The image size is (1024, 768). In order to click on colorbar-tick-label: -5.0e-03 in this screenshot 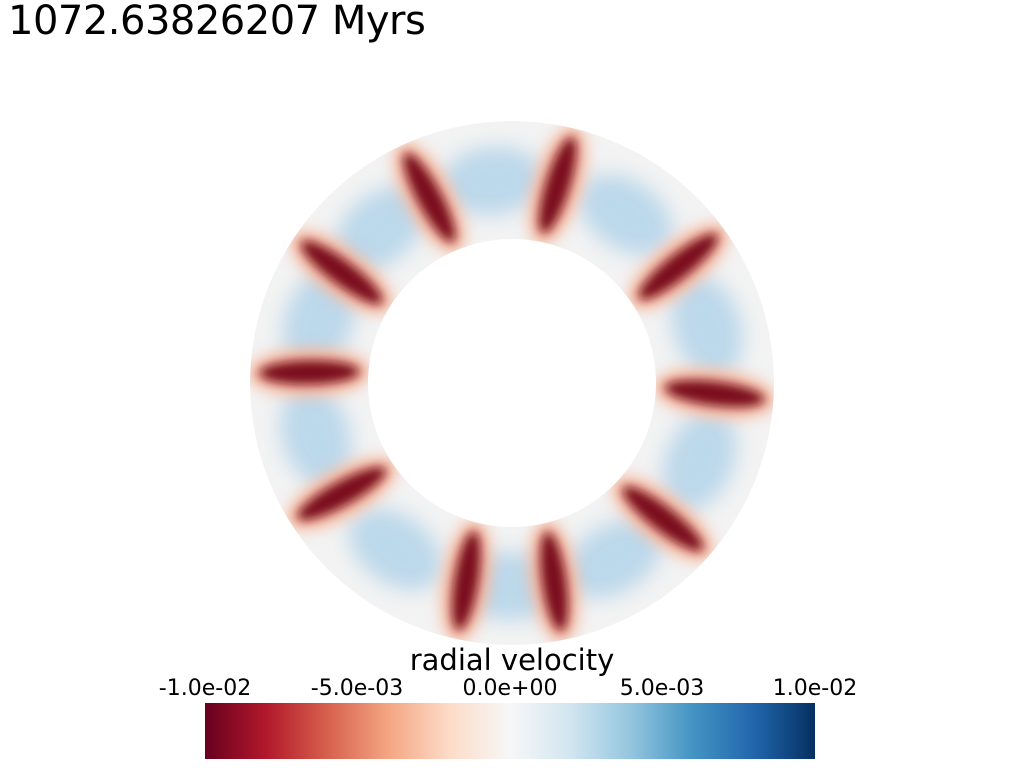, I will do `click(357, 688)`.